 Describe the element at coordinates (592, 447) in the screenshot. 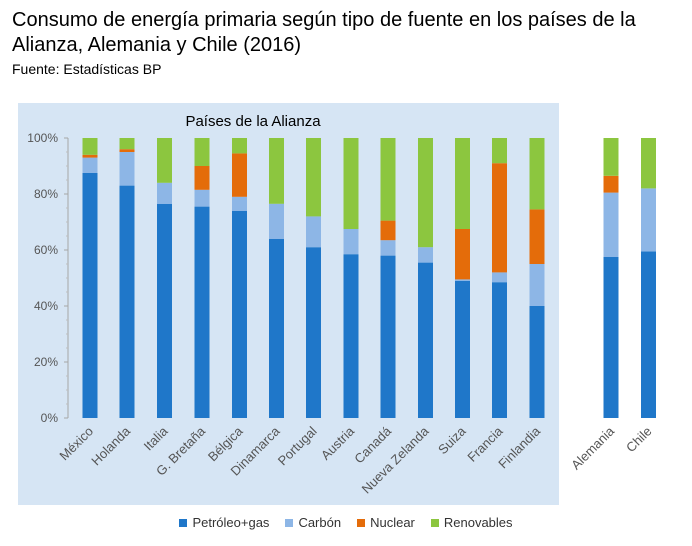

I see `x-tick-label: Alemania` at that location.